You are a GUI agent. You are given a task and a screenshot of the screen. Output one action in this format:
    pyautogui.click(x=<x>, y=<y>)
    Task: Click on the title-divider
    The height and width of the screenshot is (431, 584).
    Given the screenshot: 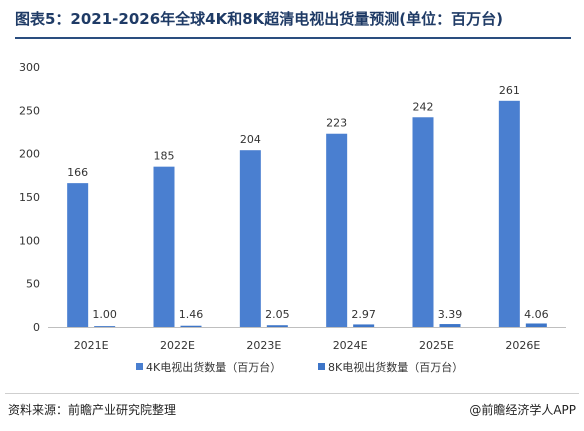 What is the action you would take?
    pyautogui.click(x=293, y=38)
    